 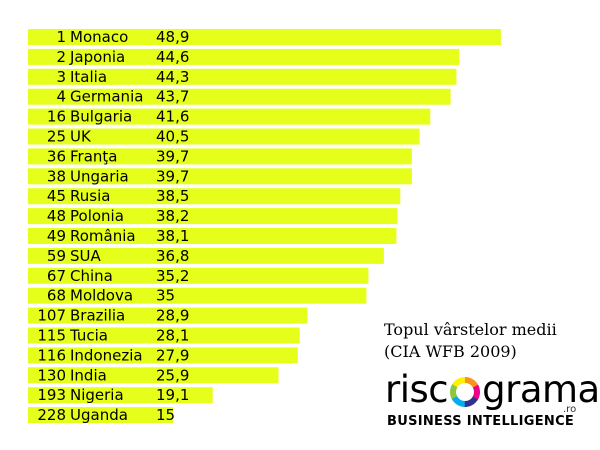 I want to click on category-label: Rusia, so click(x=90, y=196).